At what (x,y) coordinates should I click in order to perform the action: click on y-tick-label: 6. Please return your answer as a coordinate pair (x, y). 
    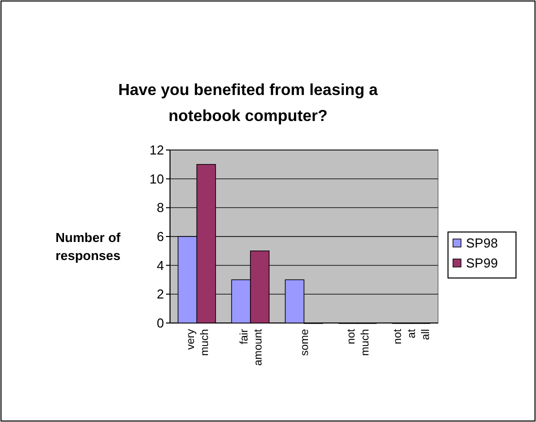
    Looking at the image, I should click on (160, 236).